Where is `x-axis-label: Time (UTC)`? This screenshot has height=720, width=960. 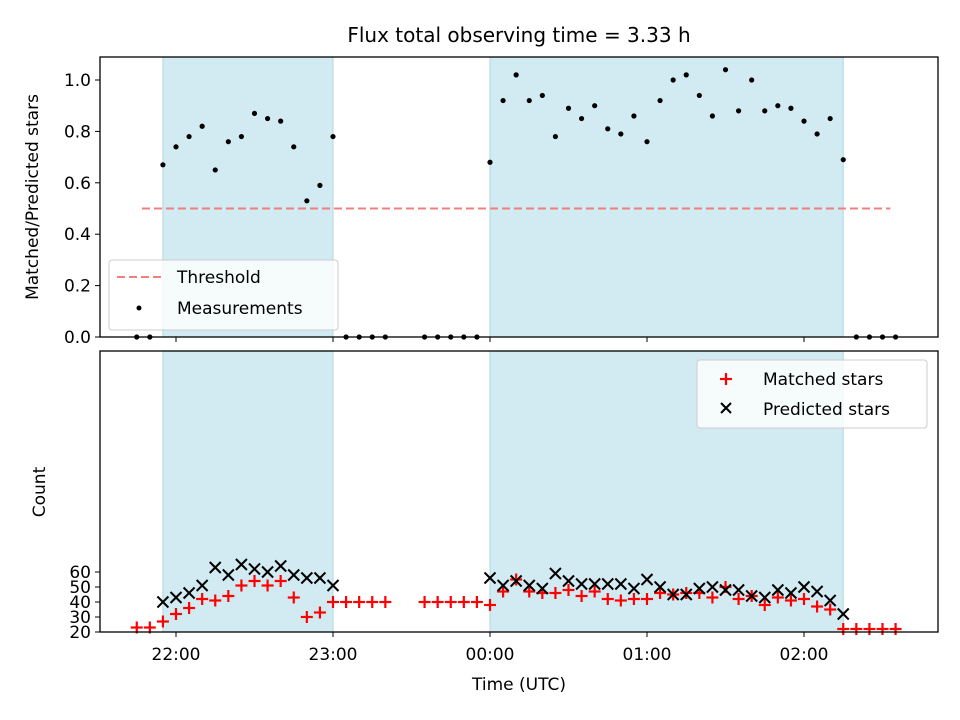
x-axis-label: Time (UTC) is located at coordinates (518, 685).